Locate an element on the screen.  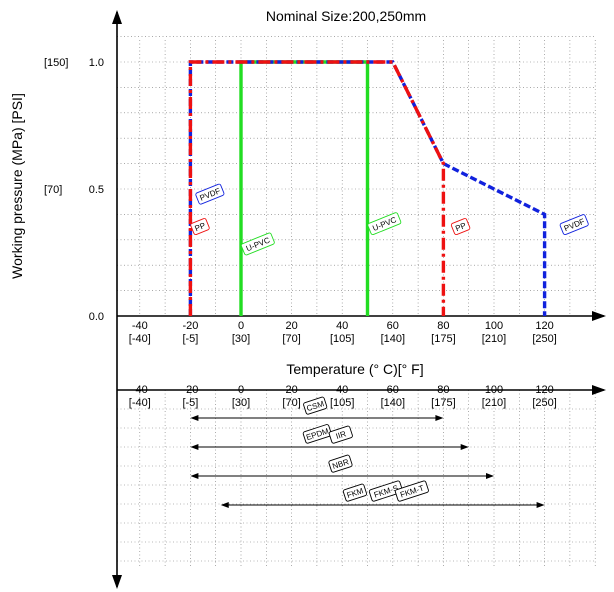
materials-chart: CSM EPDM IIR NBR FKM FKM-S FKM-T is located at coordinates (367, 452).